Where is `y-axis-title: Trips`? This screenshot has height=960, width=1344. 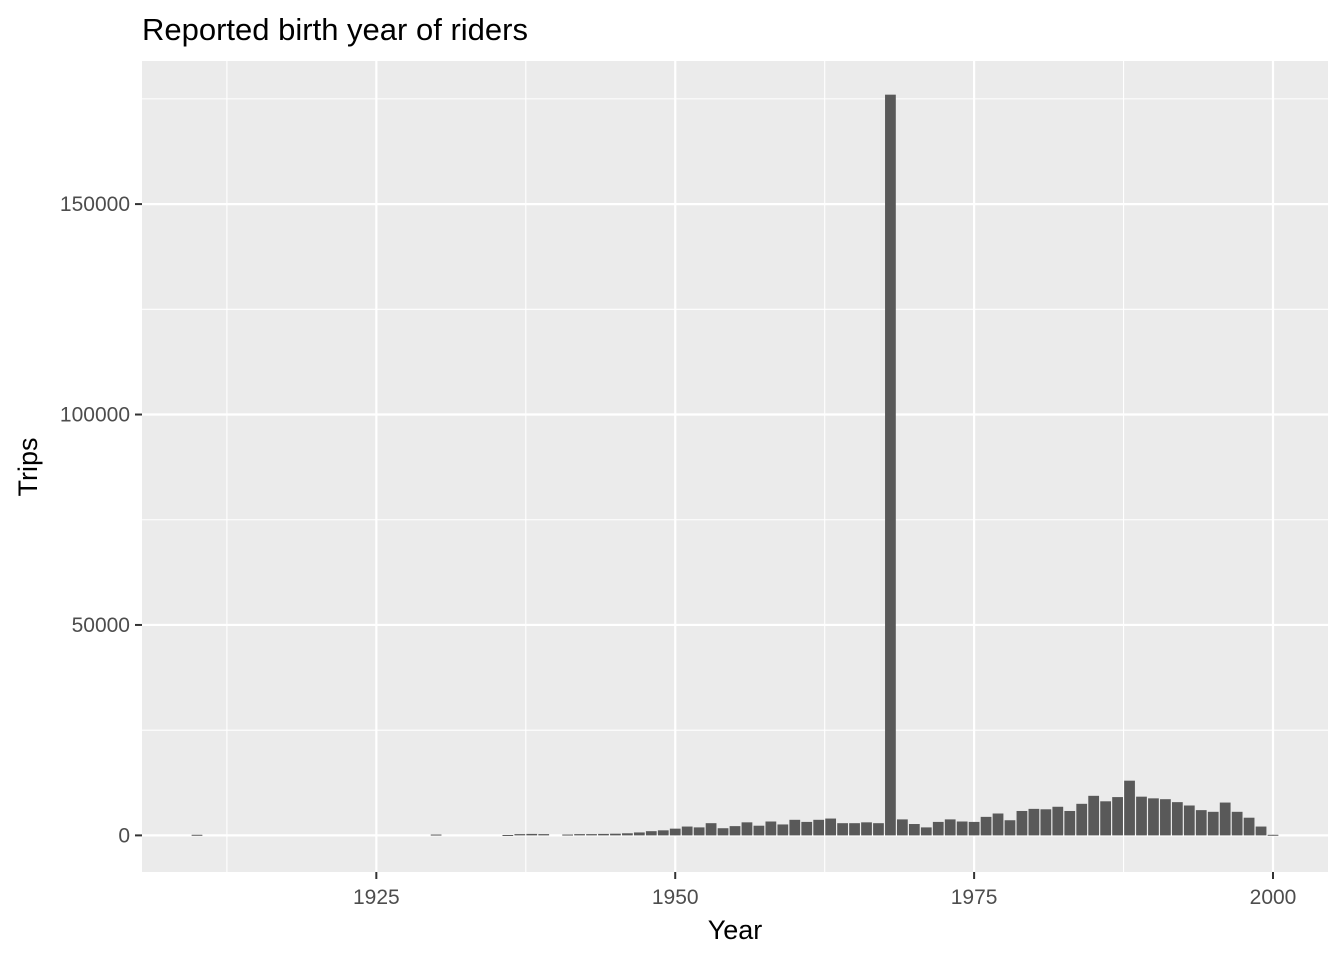 y-axis-title: Trips is located at coordinates (28, 467).